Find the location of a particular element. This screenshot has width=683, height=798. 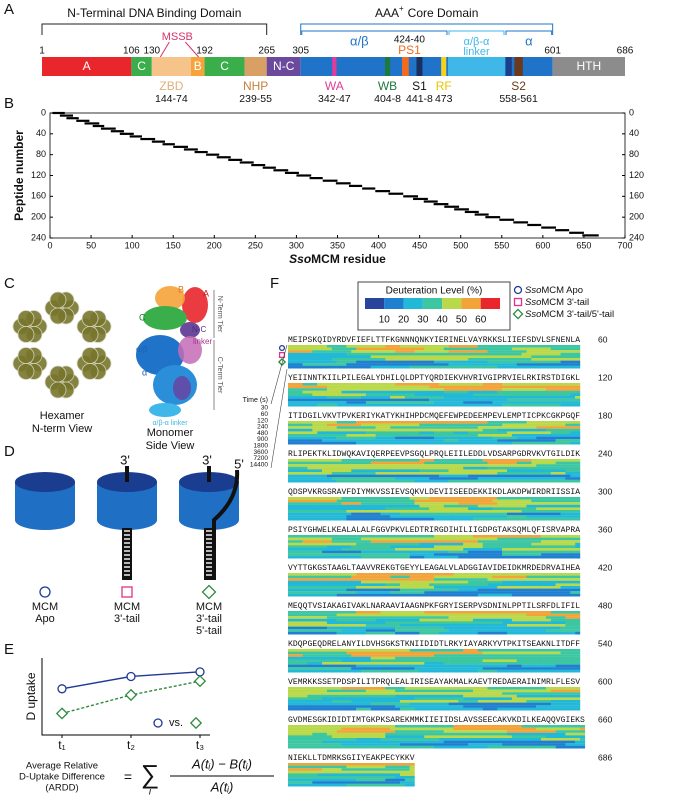

caption: N-term View is located at coordinates (62, 429).